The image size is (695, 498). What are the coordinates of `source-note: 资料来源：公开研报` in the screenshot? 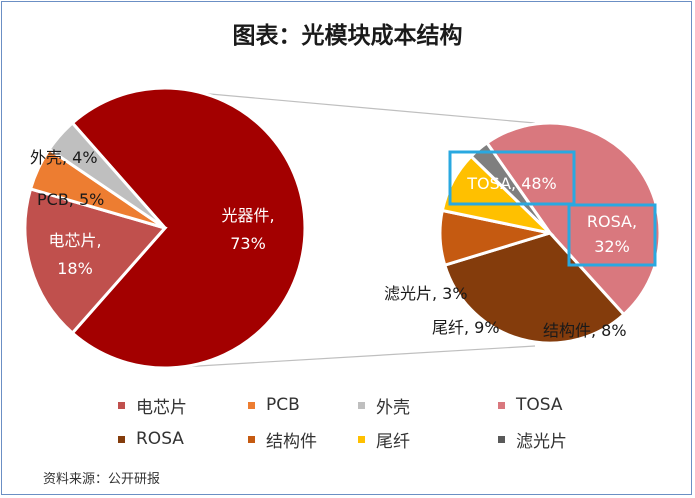 It's located at (102, 479).